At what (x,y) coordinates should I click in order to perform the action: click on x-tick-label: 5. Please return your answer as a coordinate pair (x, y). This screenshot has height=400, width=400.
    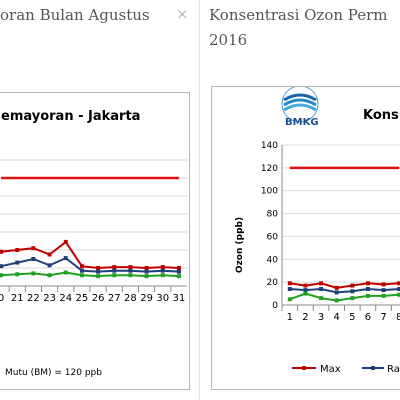
    Looking at the image, I should click on (352, 317).